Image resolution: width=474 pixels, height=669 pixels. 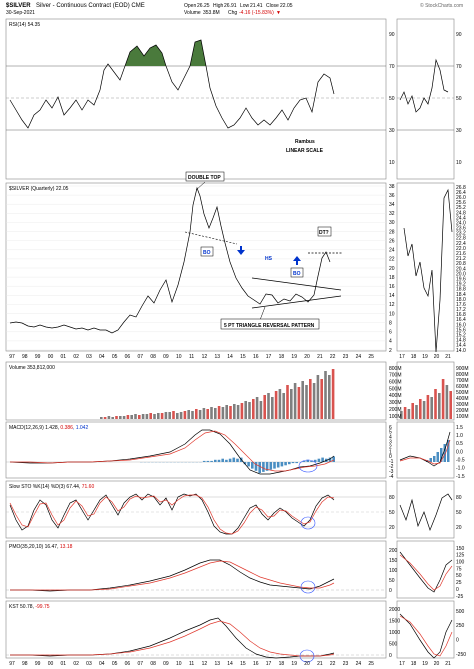 I want to click on chart-date: 30-Sep-2021, so click(x=20, y=13).